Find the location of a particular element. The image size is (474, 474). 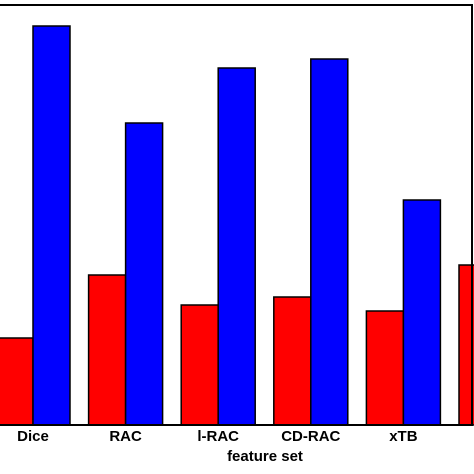

x-axis-label: feature set is located at coordinates (265, 456).